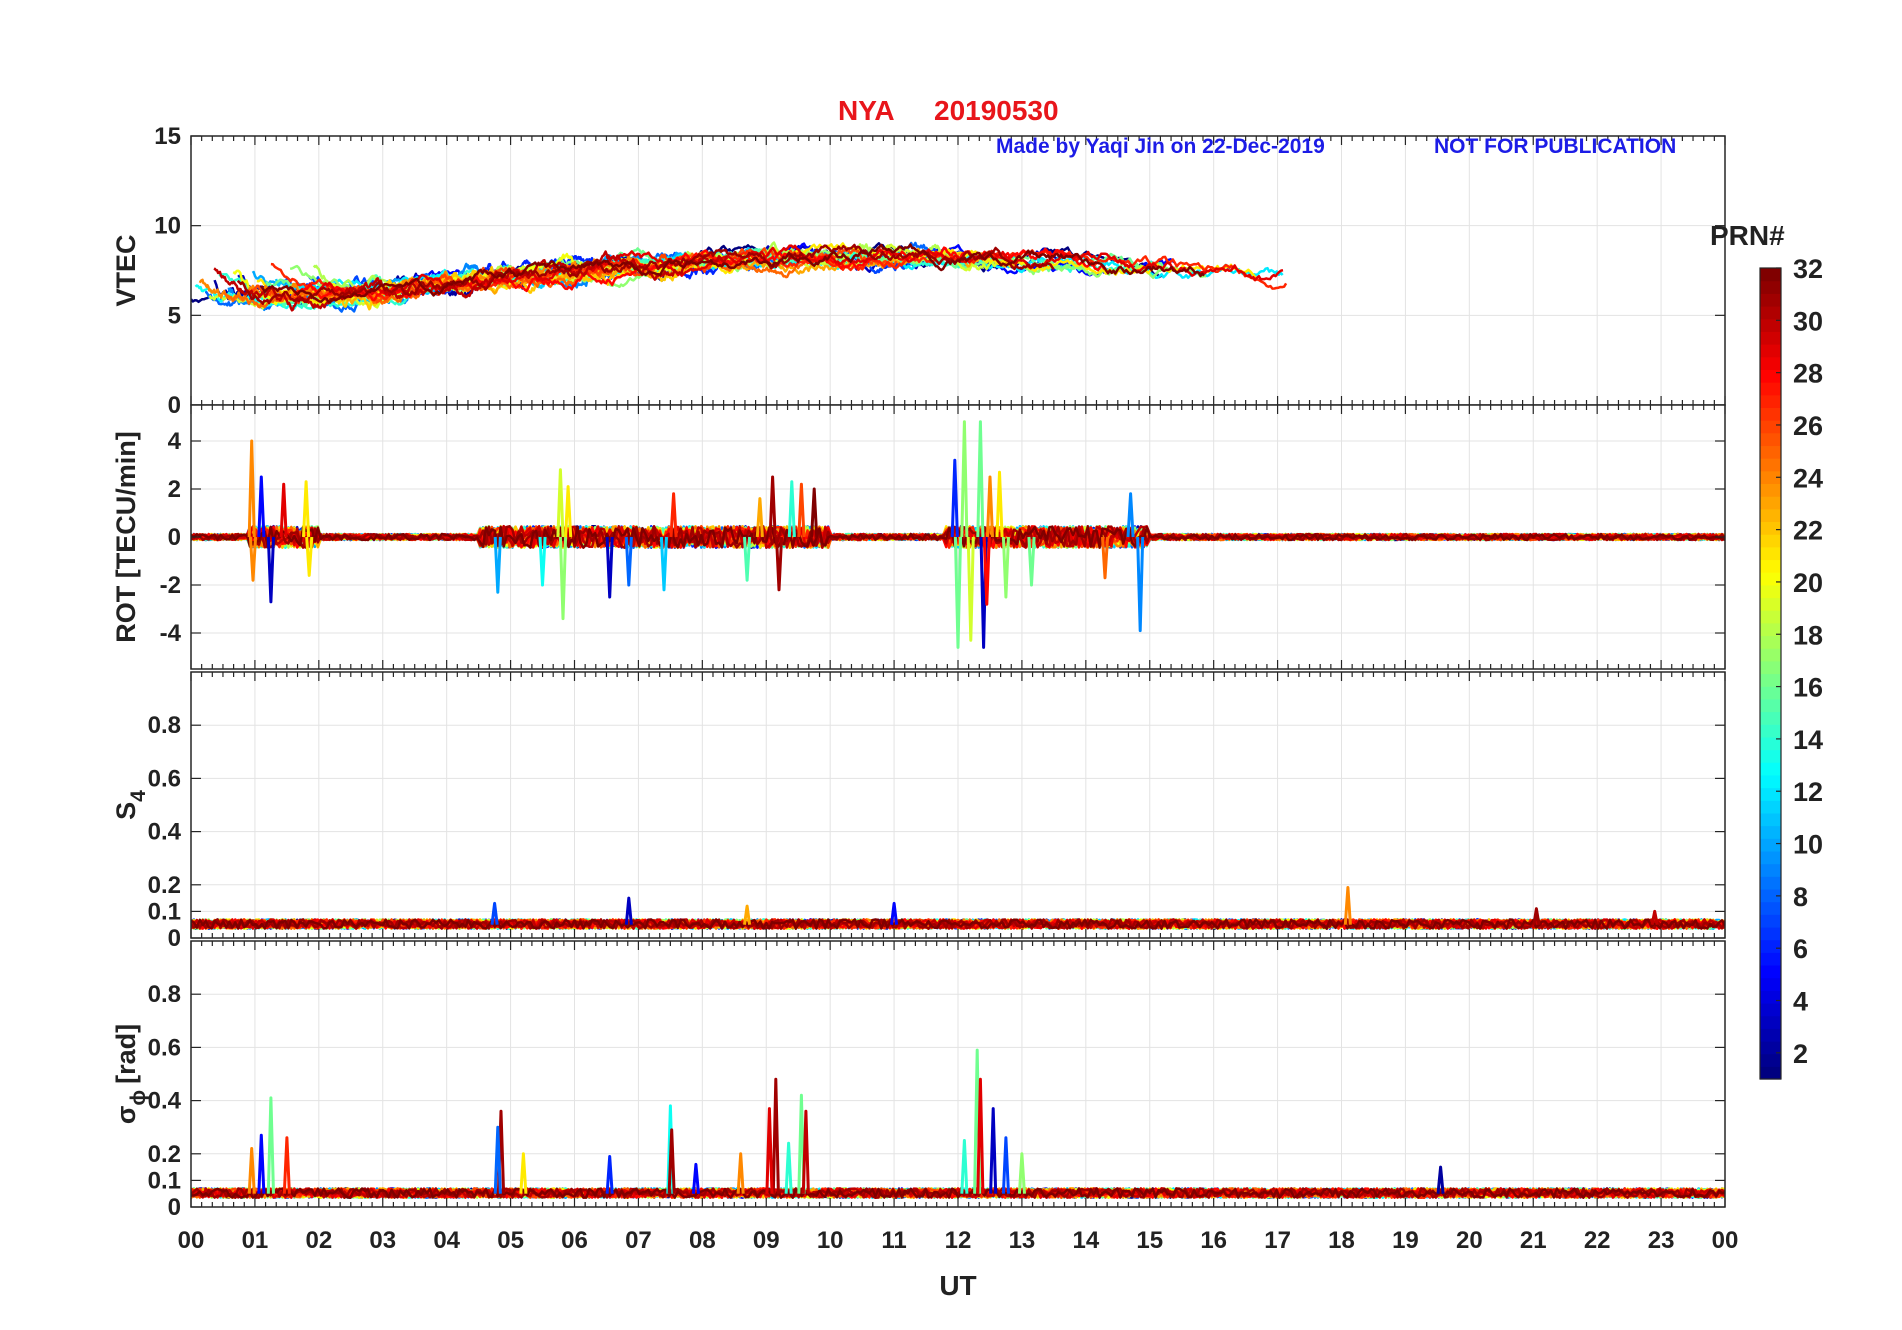 Image resolution: width=1902 pixels, height=1330 pixels. I want to click on x-tick-label: 23, so click(1661, 1240).